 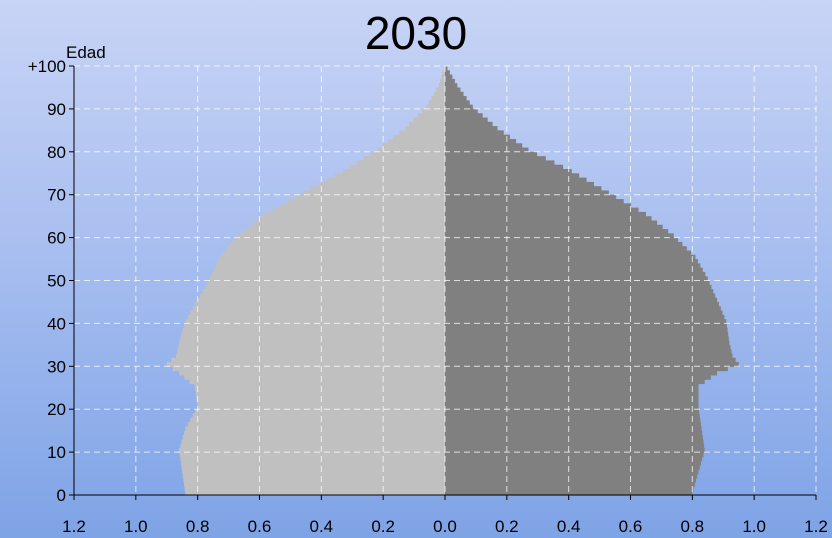 What do you see at coordinates (260, 526) in the screenshot?
I see `x-tick-label: 0.6` at bounding box center [260, 526].